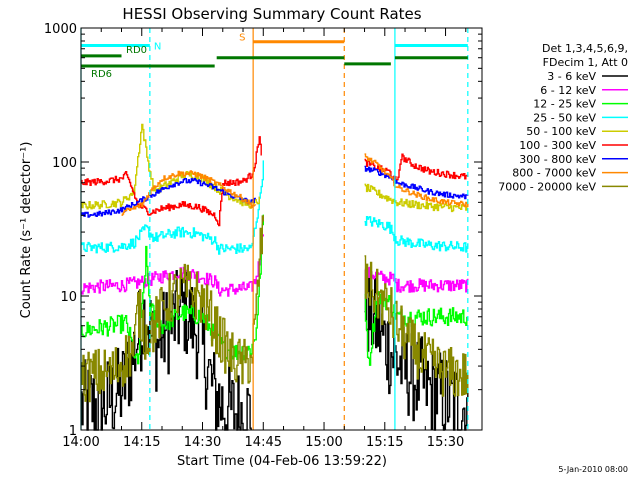 The image size is (640, 480). Describe the element at coordinates (557, 145) in the screenshot. I see `legend-label-5: 100 - 300 keV` at that location.